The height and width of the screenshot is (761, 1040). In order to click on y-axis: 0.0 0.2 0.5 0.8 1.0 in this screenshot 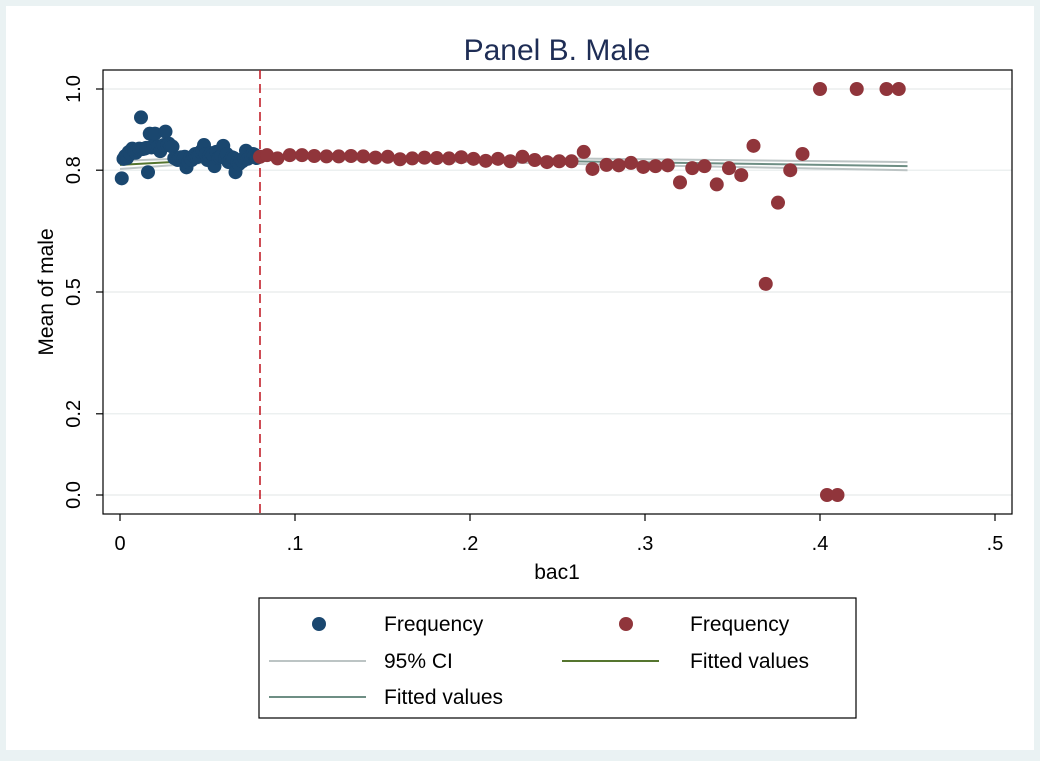, I will do `click(83, 292)`.